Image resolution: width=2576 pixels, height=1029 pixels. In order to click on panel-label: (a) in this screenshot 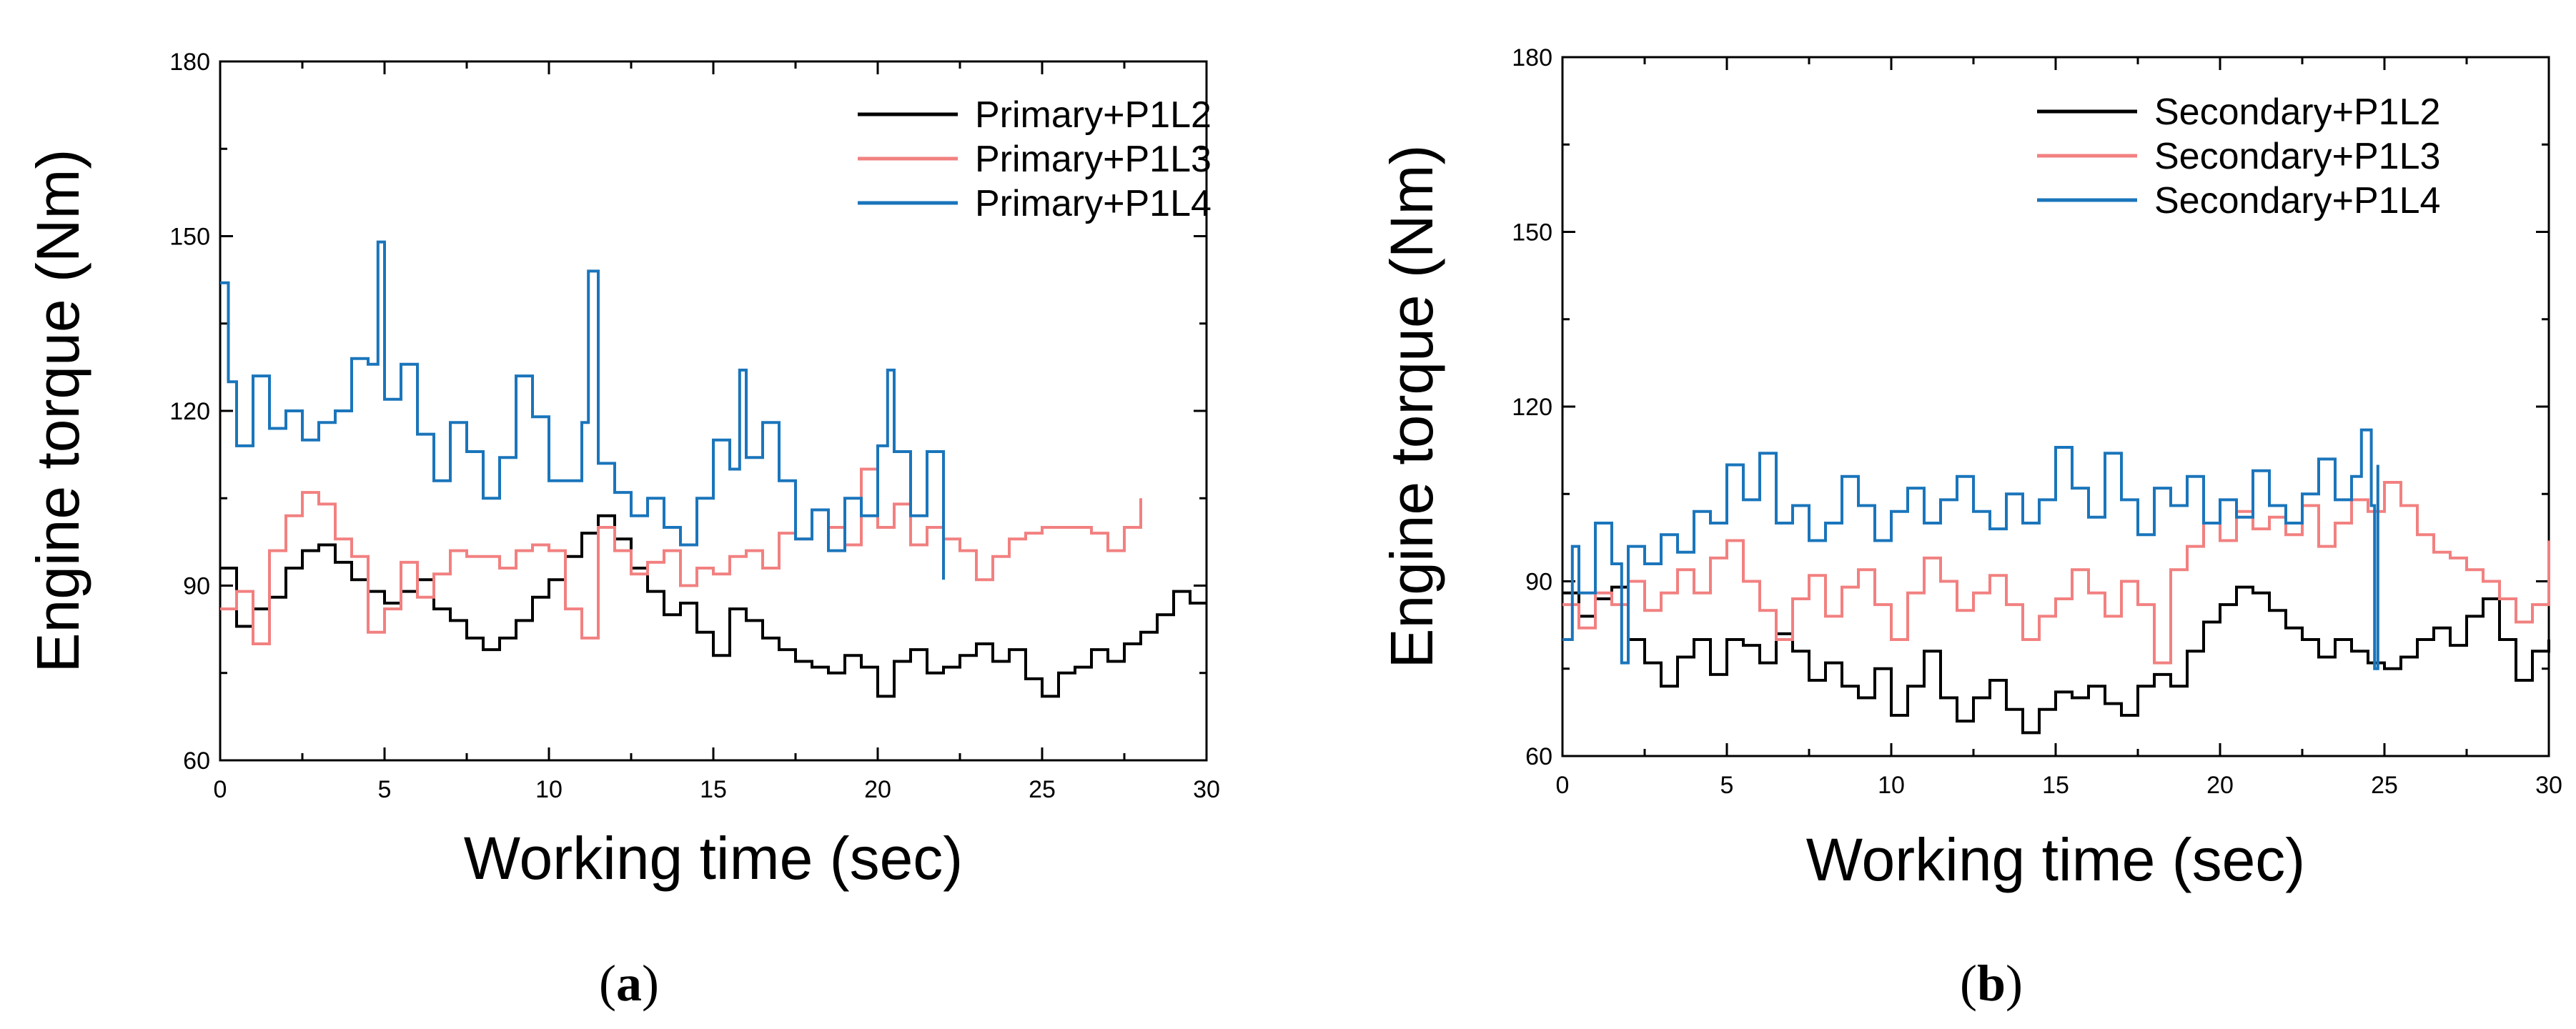, I will do `click(629, 983)`.